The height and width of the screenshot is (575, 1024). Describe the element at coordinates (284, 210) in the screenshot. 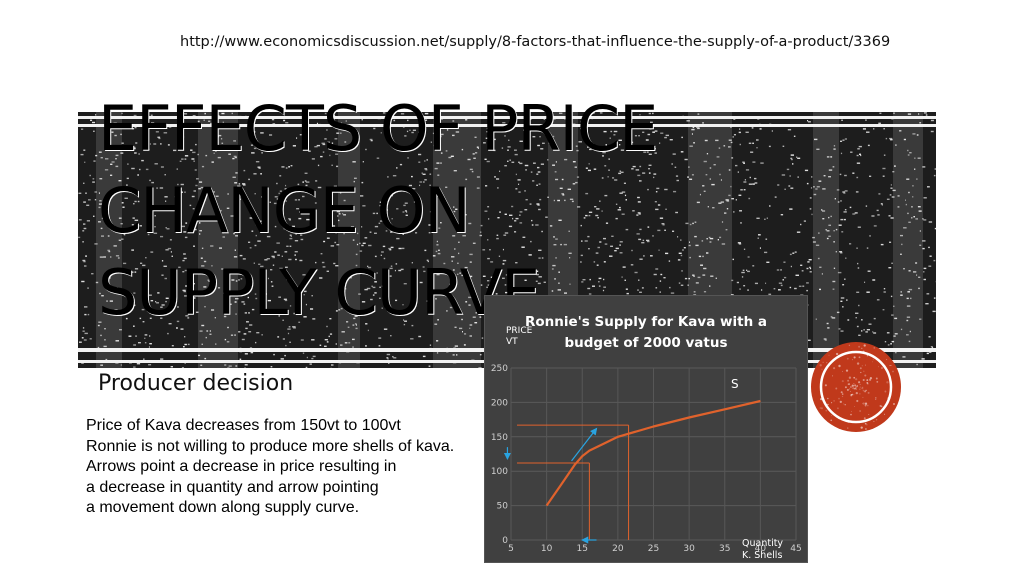

I see `title-line: CHANGE ON` at that location.